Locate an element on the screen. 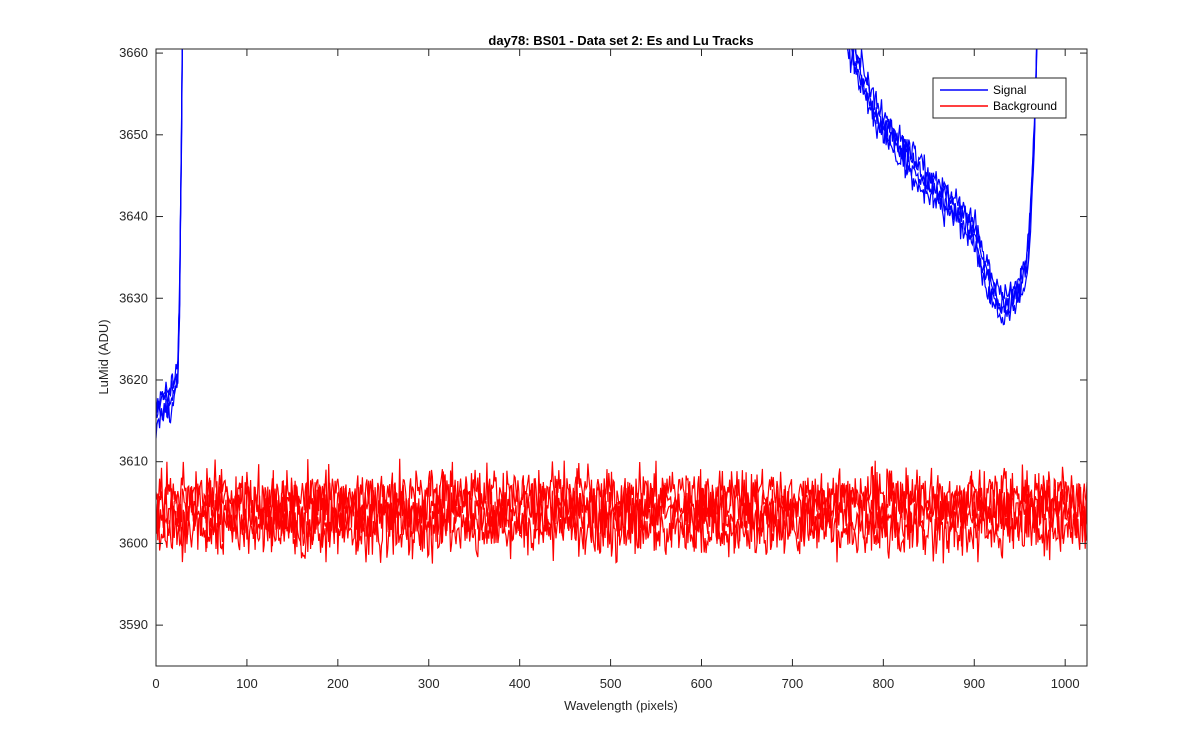 The height and width of the screenshot is (750, 1200). y-tick-label: 3630 is located at coordinates (133, 297).